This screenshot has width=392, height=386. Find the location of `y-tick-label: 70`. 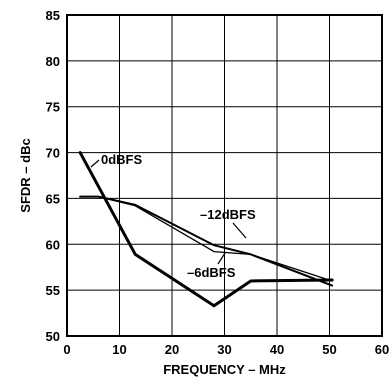

y-tick-label: 70 is located at coordinates (53, 153).